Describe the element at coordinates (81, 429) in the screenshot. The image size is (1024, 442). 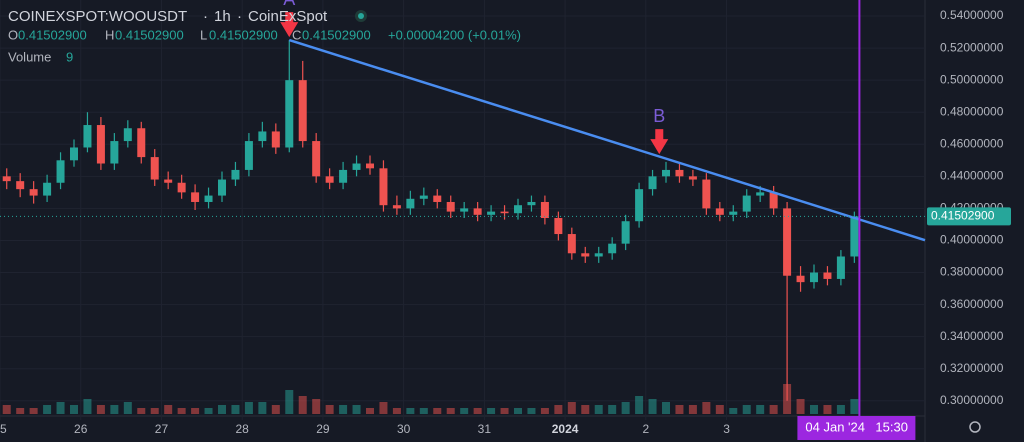
I see `x-tick-label: 26` at that location.